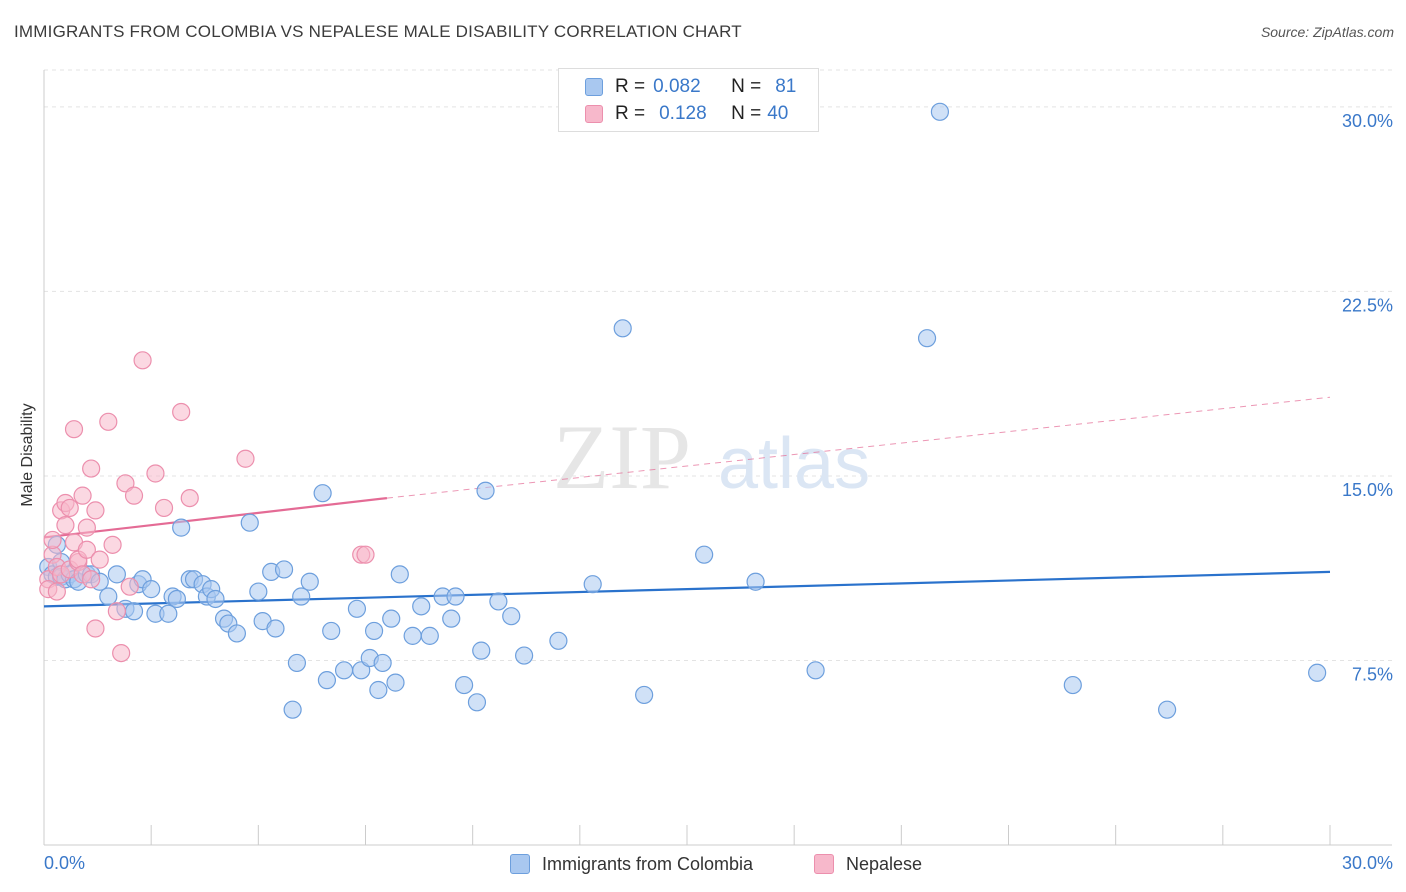  I want to click on y-tick-label: 15.0%, so click(1367, 490).